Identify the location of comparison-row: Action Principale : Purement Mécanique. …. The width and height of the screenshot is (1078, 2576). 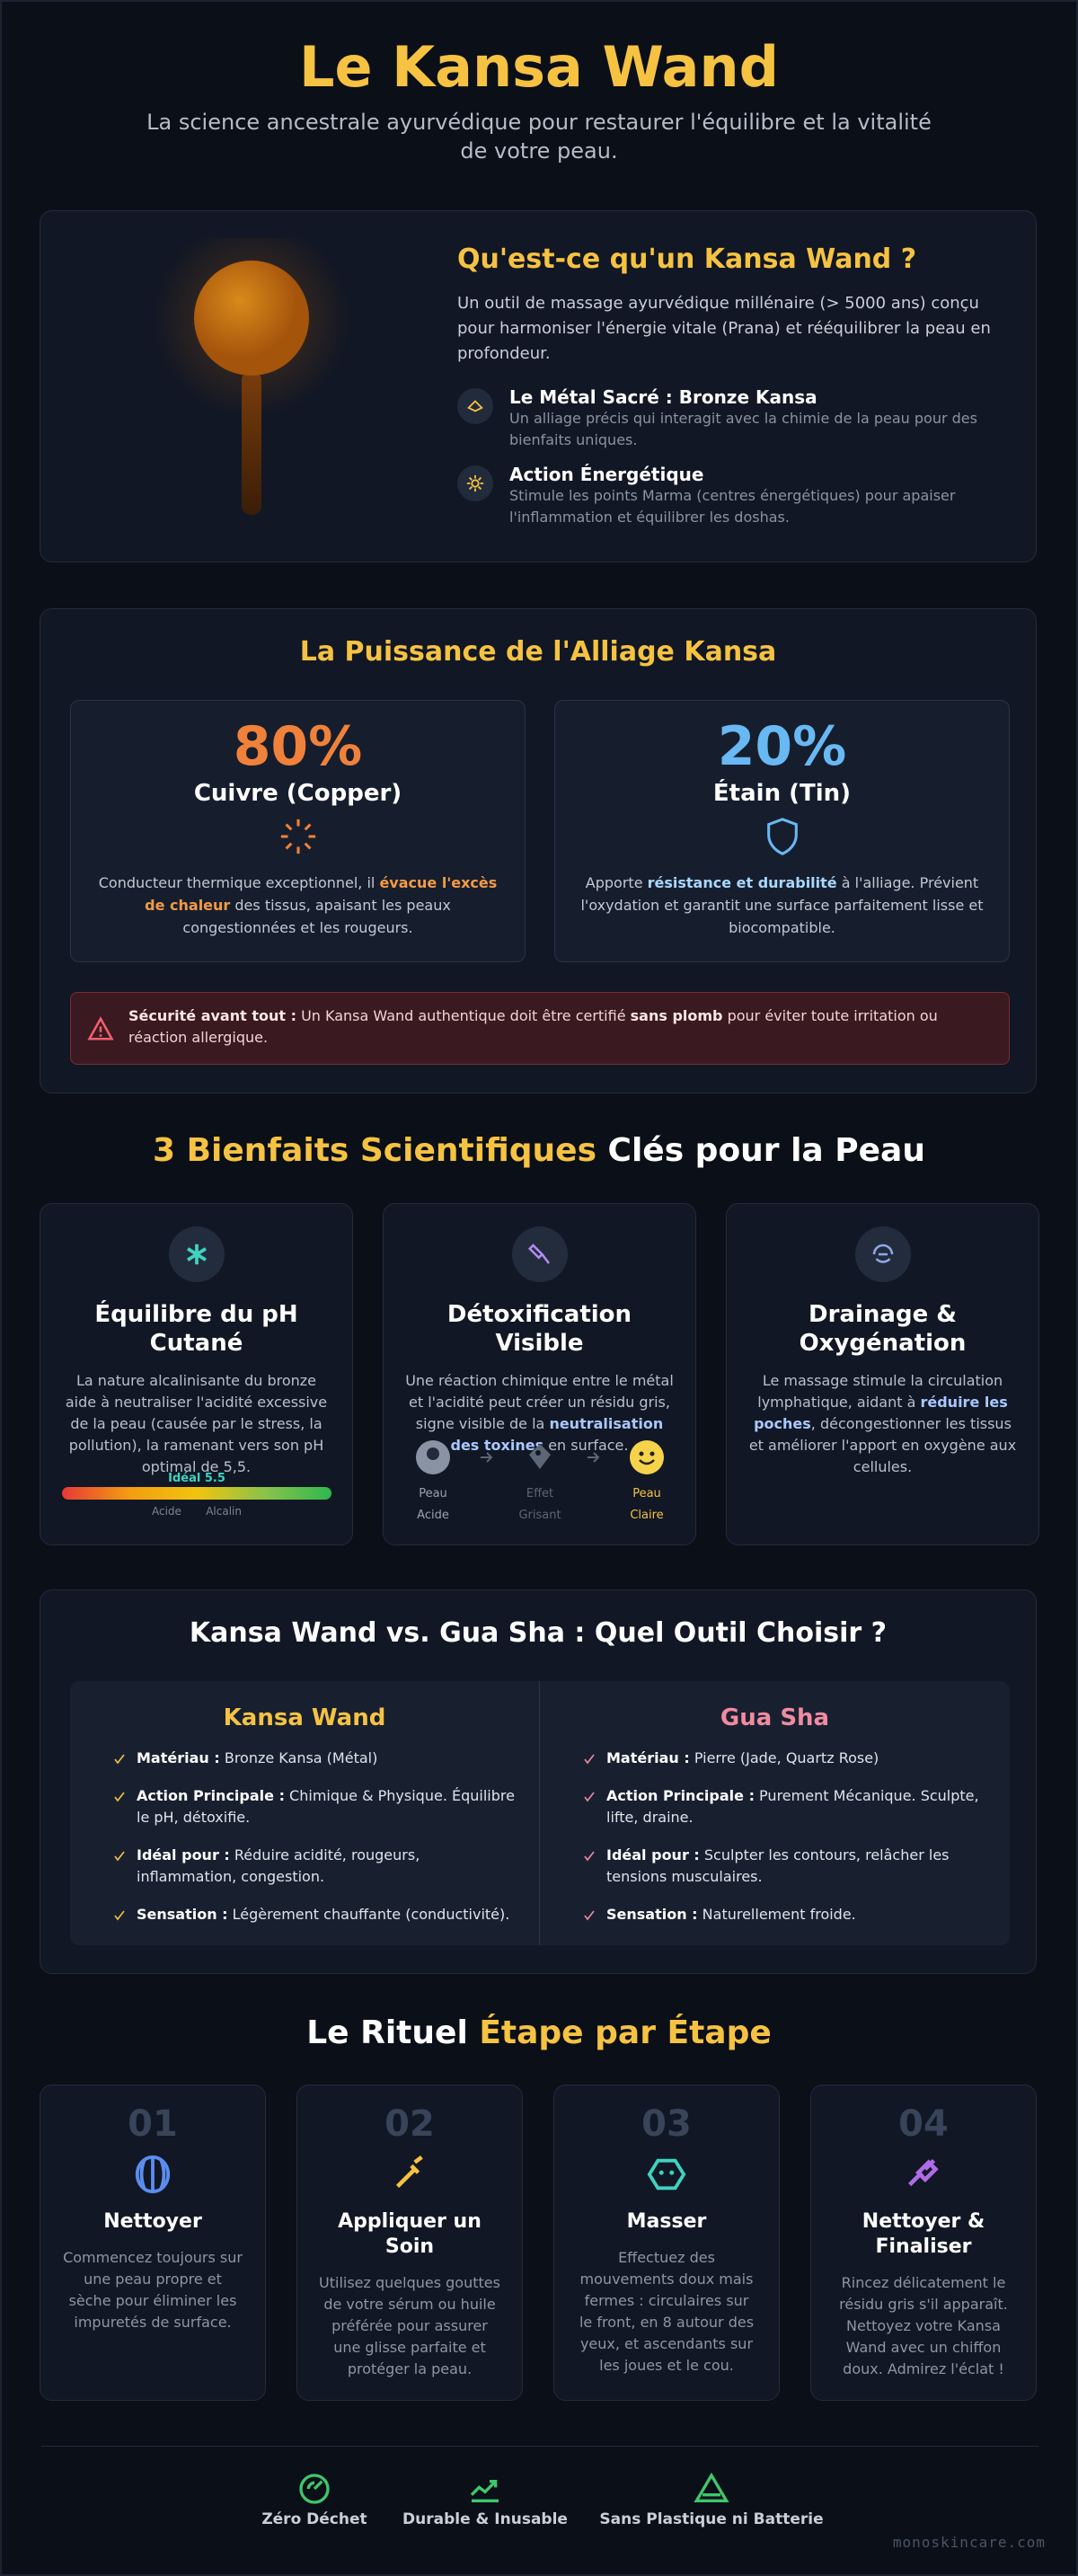
(774, 1806).